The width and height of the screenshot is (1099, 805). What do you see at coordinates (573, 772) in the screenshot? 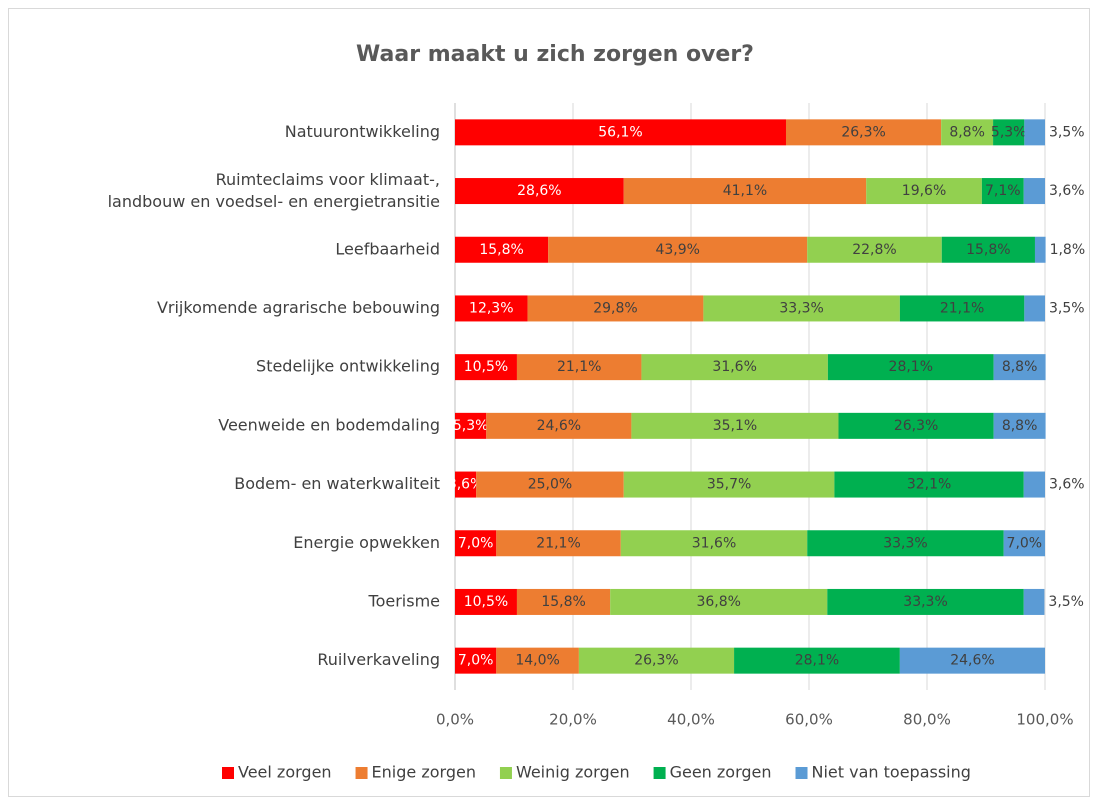
I see `legend-label: Weinig zorgen` at bounding box center [573, 772].